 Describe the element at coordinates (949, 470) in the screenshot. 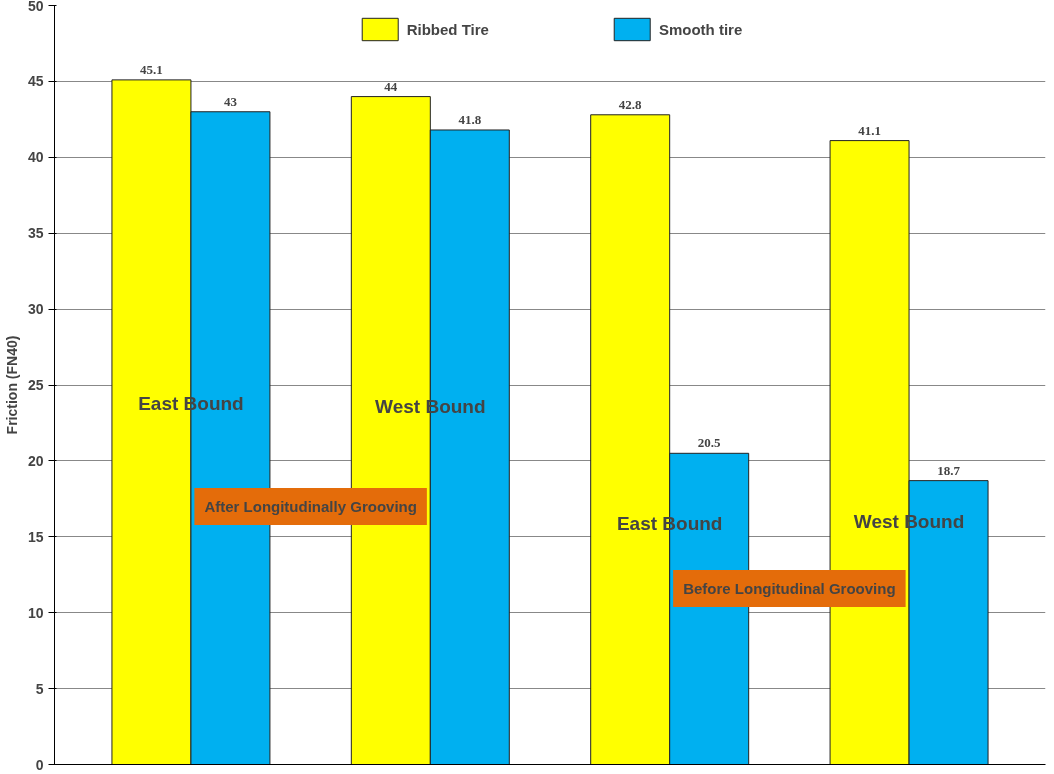

I see `data-label: 18.7` at that location.